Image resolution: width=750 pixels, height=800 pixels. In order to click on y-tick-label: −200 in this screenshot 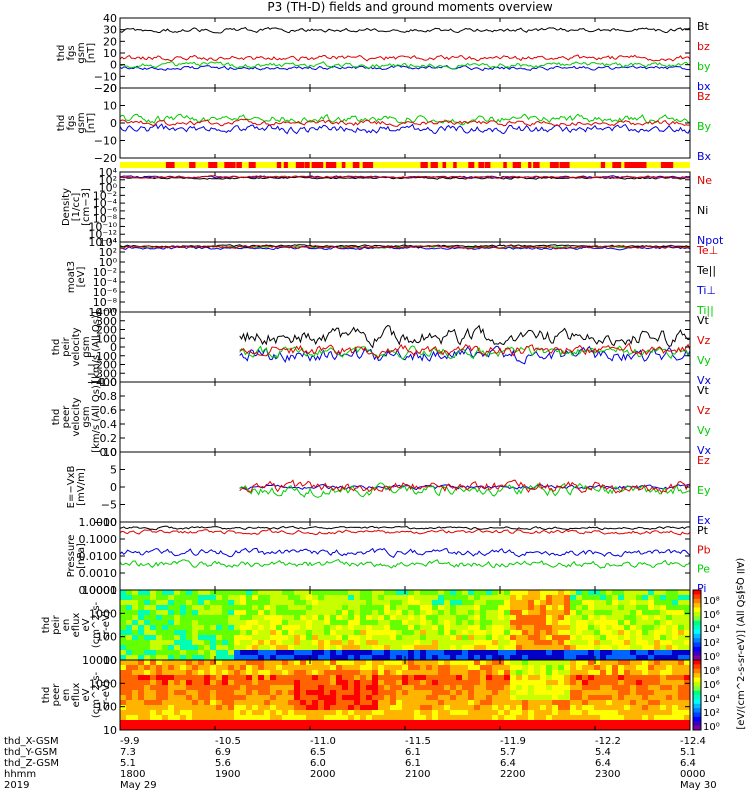, I will do `click(102, 365)`.